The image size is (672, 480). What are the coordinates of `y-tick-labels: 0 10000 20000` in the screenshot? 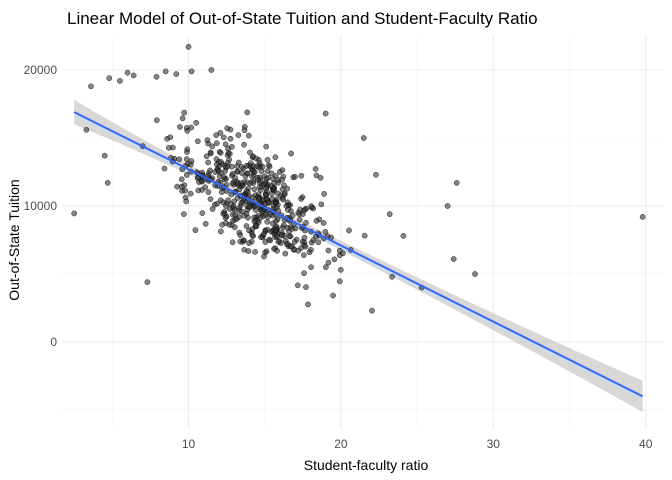 It's located at (41, 206).